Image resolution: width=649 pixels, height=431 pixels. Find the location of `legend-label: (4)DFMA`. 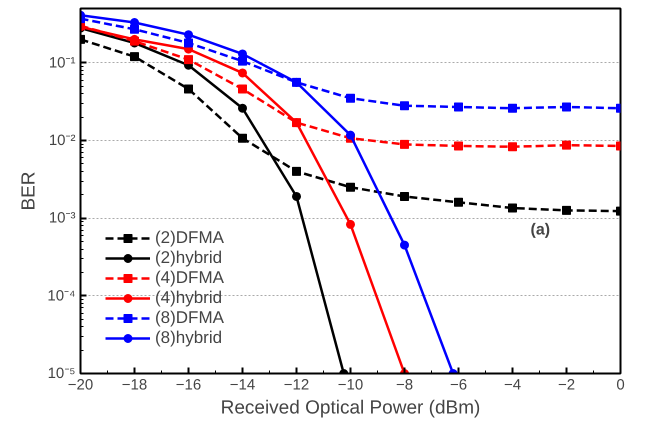

legend-label: (4)DFMA is located at coordinates (189, 278).